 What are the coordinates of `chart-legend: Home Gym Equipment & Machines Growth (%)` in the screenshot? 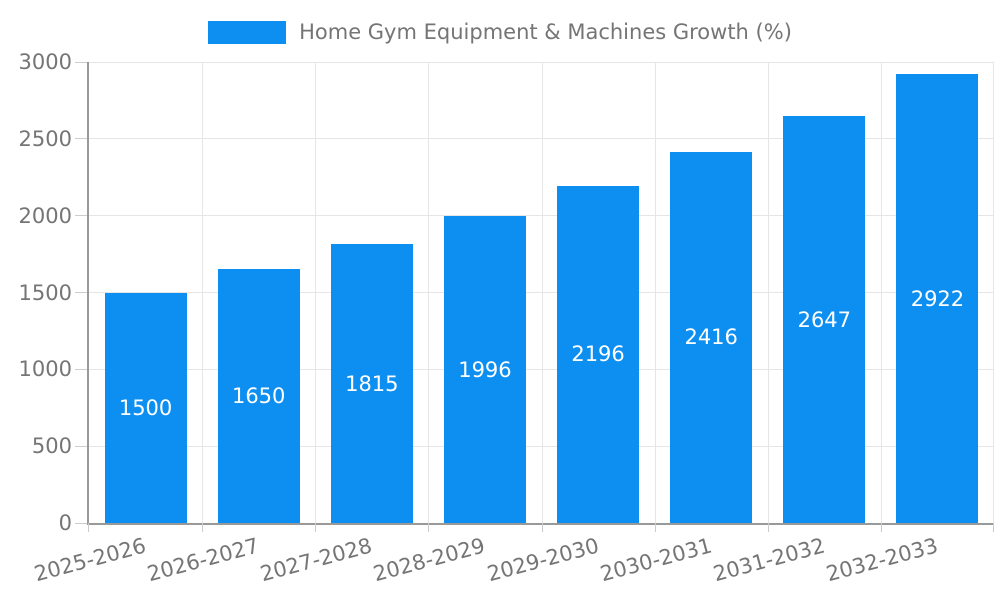 It's located at (500, 32).